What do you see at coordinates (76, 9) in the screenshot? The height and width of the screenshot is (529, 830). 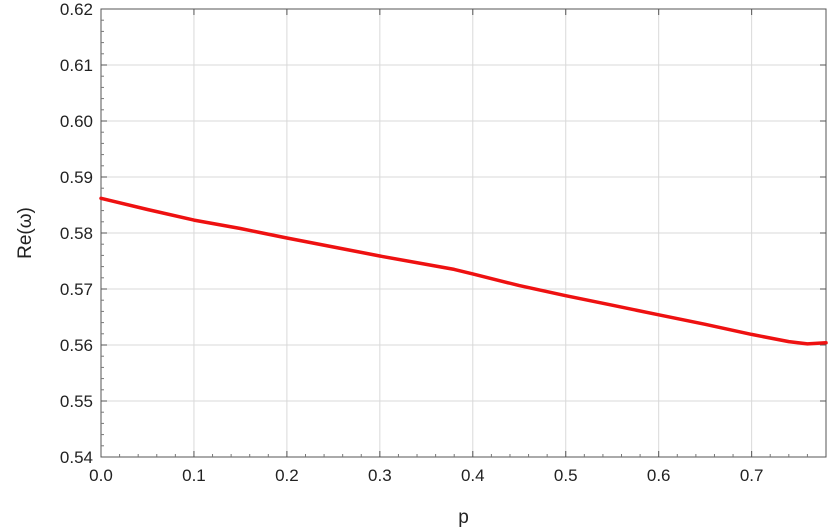 I see `y-tick-label: 0.62` at bounding box center [76, 9].